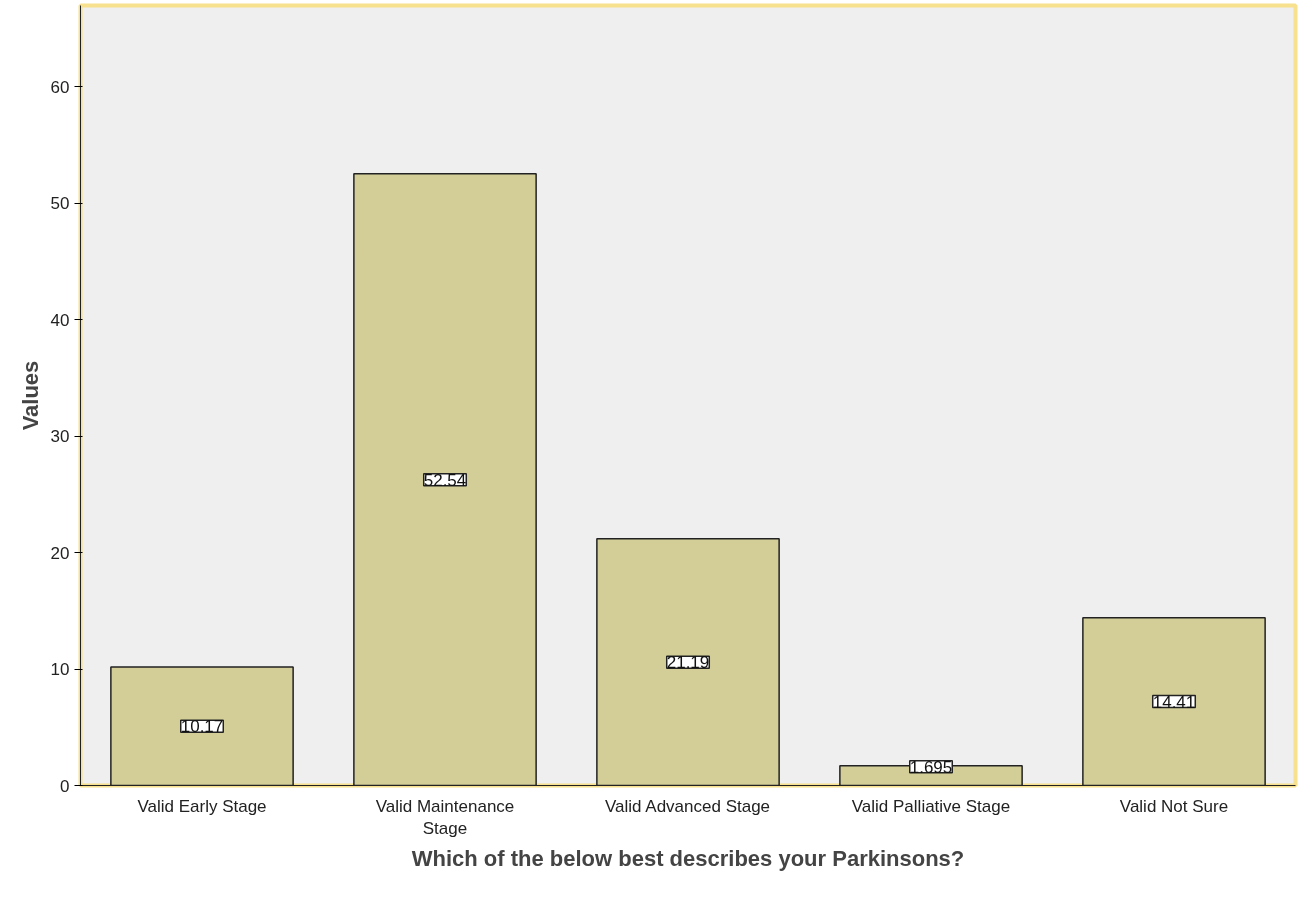  What do you see at coordinates (445, 480) in the screenshot?
I see `data-label: 52.54` at bounding box center [445, 480].